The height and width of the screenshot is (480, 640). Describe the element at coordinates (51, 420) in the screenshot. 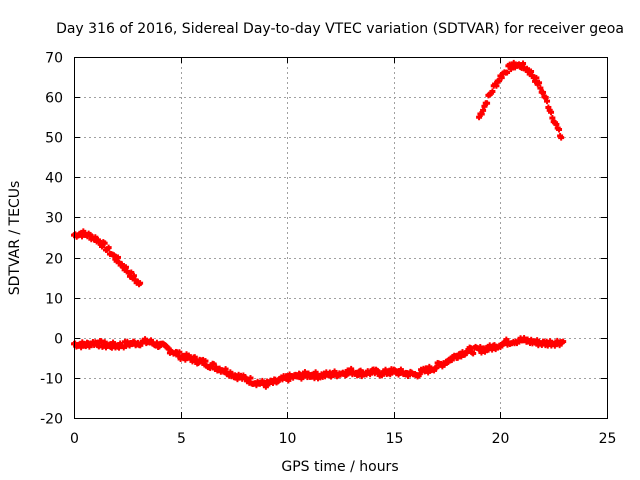

I see `y-tick-label: -20` at that location.